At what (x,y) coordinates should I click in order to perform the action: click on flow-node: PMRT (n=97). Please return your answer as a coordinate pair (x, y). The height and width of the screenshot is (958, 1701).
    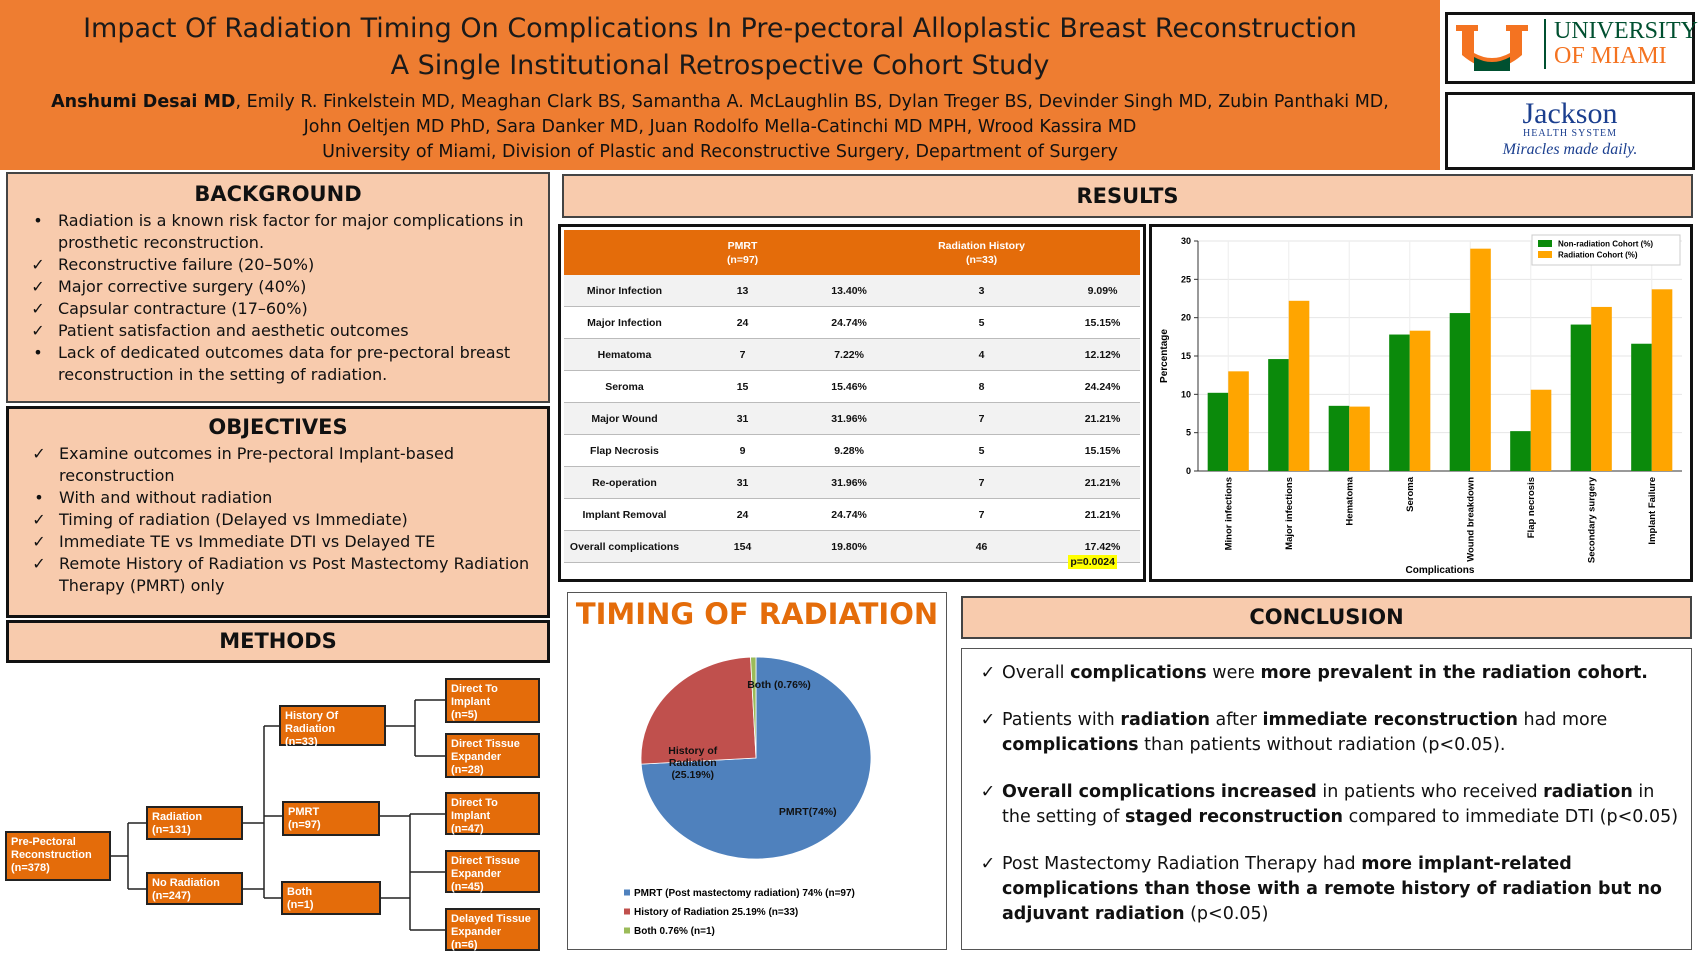
    Looking at the image, I should click on (331, 818).